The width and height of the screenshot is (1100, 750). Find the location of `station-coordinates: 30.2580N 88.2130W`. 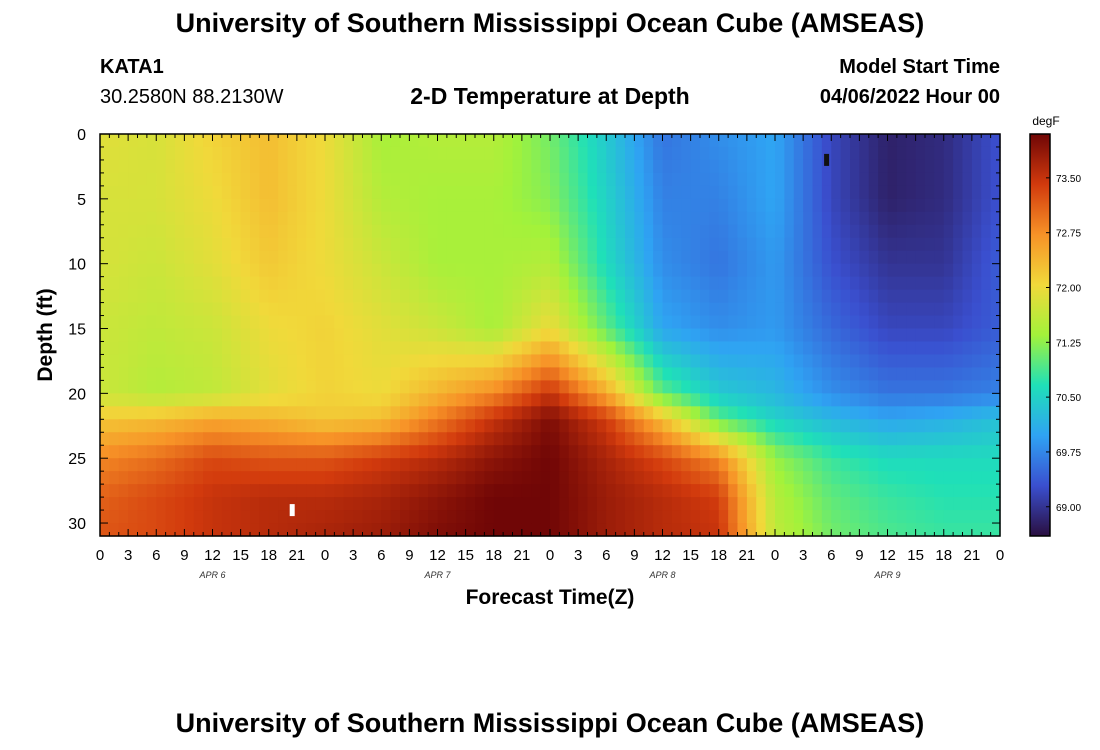

station-coordinates: 30.2580N 88.2130W is located at coordinates (192, 97).